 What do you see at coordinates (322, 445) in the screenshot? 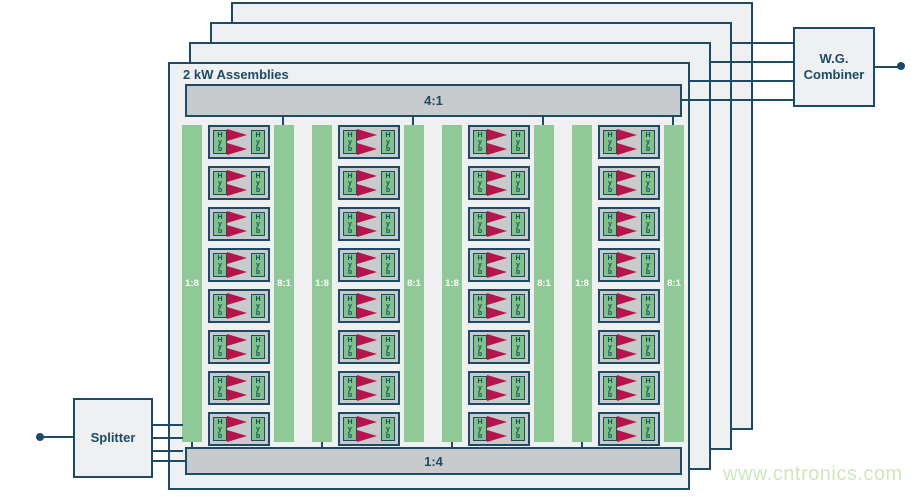
I see `splitter-connector-tick` at bounding box center [322, 445].